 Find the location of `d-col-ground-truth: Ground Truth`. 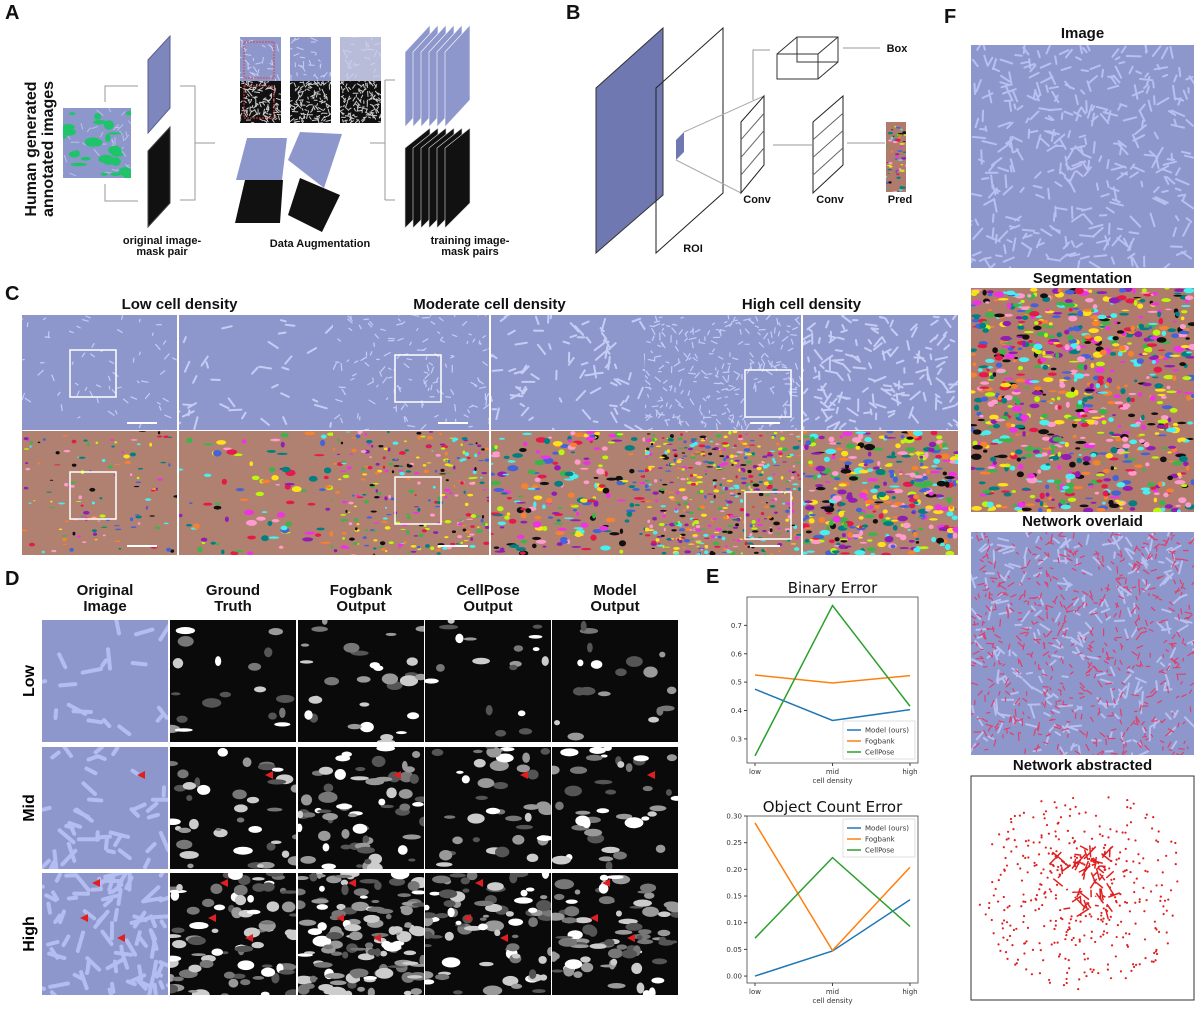

d-col-ground-truth: Ground Truth is located at coordinates (233, 598).